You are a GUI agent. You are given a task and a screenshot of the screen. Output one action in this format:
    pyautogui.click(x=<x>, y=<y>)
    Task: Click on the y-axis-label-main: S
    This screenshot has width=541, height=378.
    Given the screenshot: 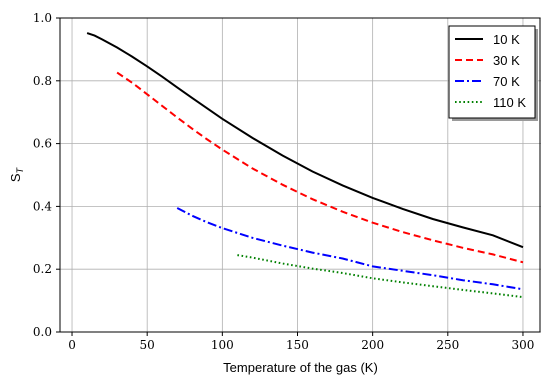 What is the action you would take?
    pyautogui.click(x=15, y=177)
    